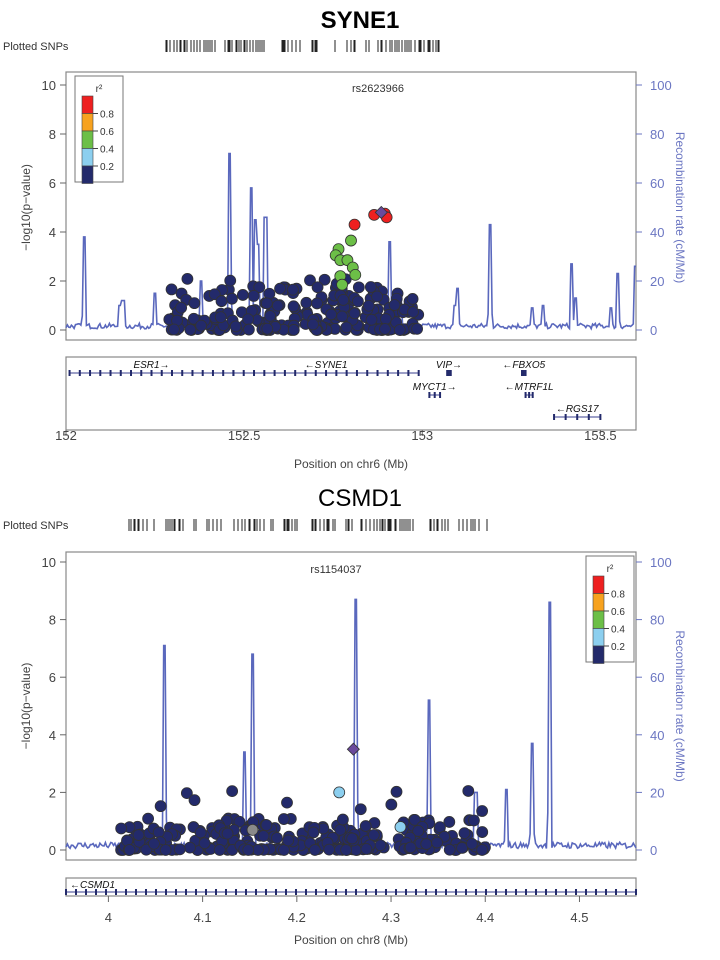  Describe the element at coordinates (308, 525) in the screenshot. I see `plotted-snps-rug` at that location.